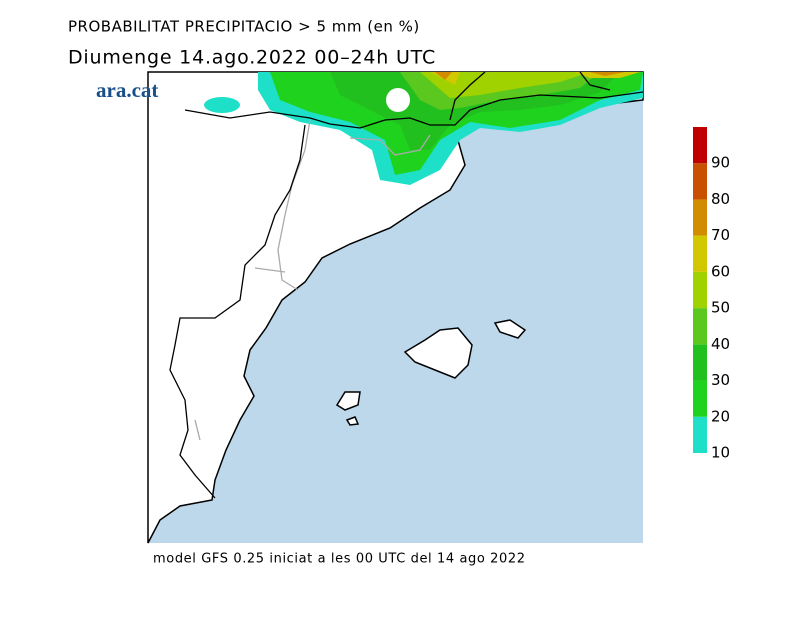  What do you see at coordinates (352, 421) in the screenshot?
I see `island-formentera` at bounding box center [352, 421].